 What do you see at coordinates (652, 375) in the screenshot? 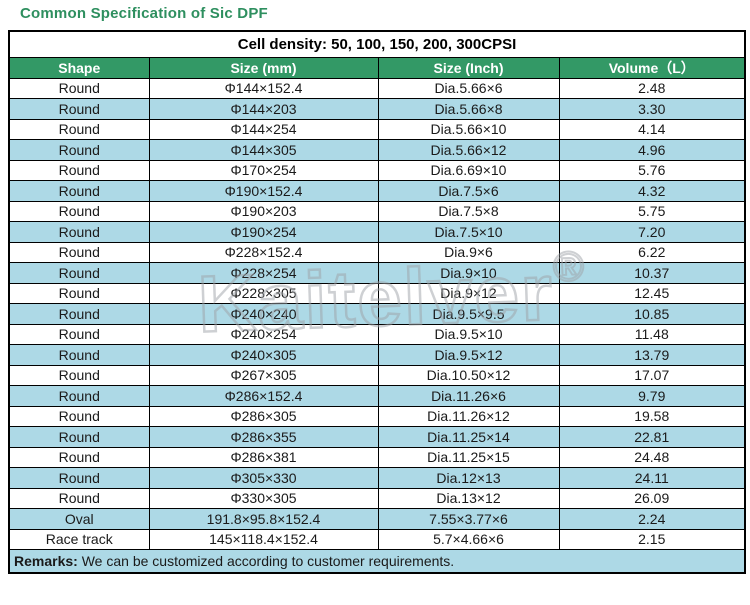
I see `cell-volume: 17.07` at bounding box center [652, 375].